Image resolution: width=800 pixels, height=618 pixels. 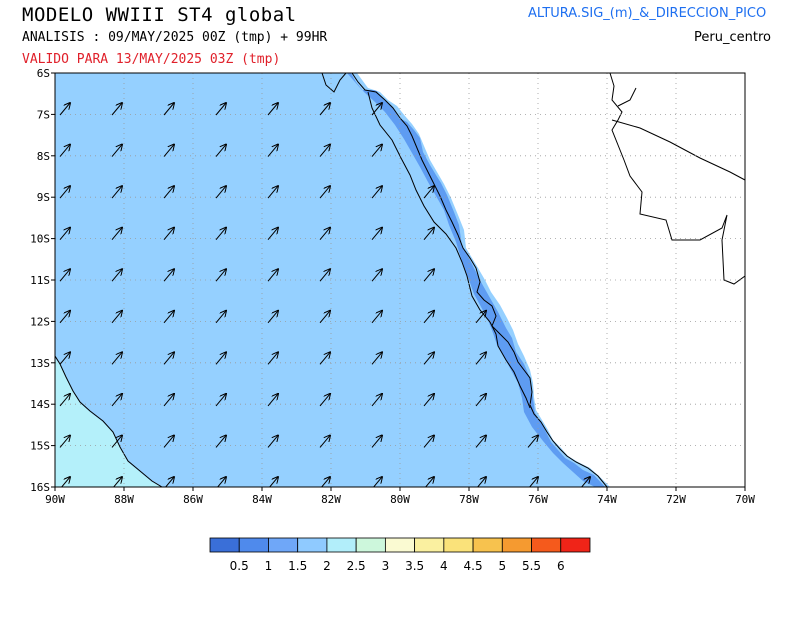 I want to click on lat-tick-label: 16S, so click(x=40, y=487).